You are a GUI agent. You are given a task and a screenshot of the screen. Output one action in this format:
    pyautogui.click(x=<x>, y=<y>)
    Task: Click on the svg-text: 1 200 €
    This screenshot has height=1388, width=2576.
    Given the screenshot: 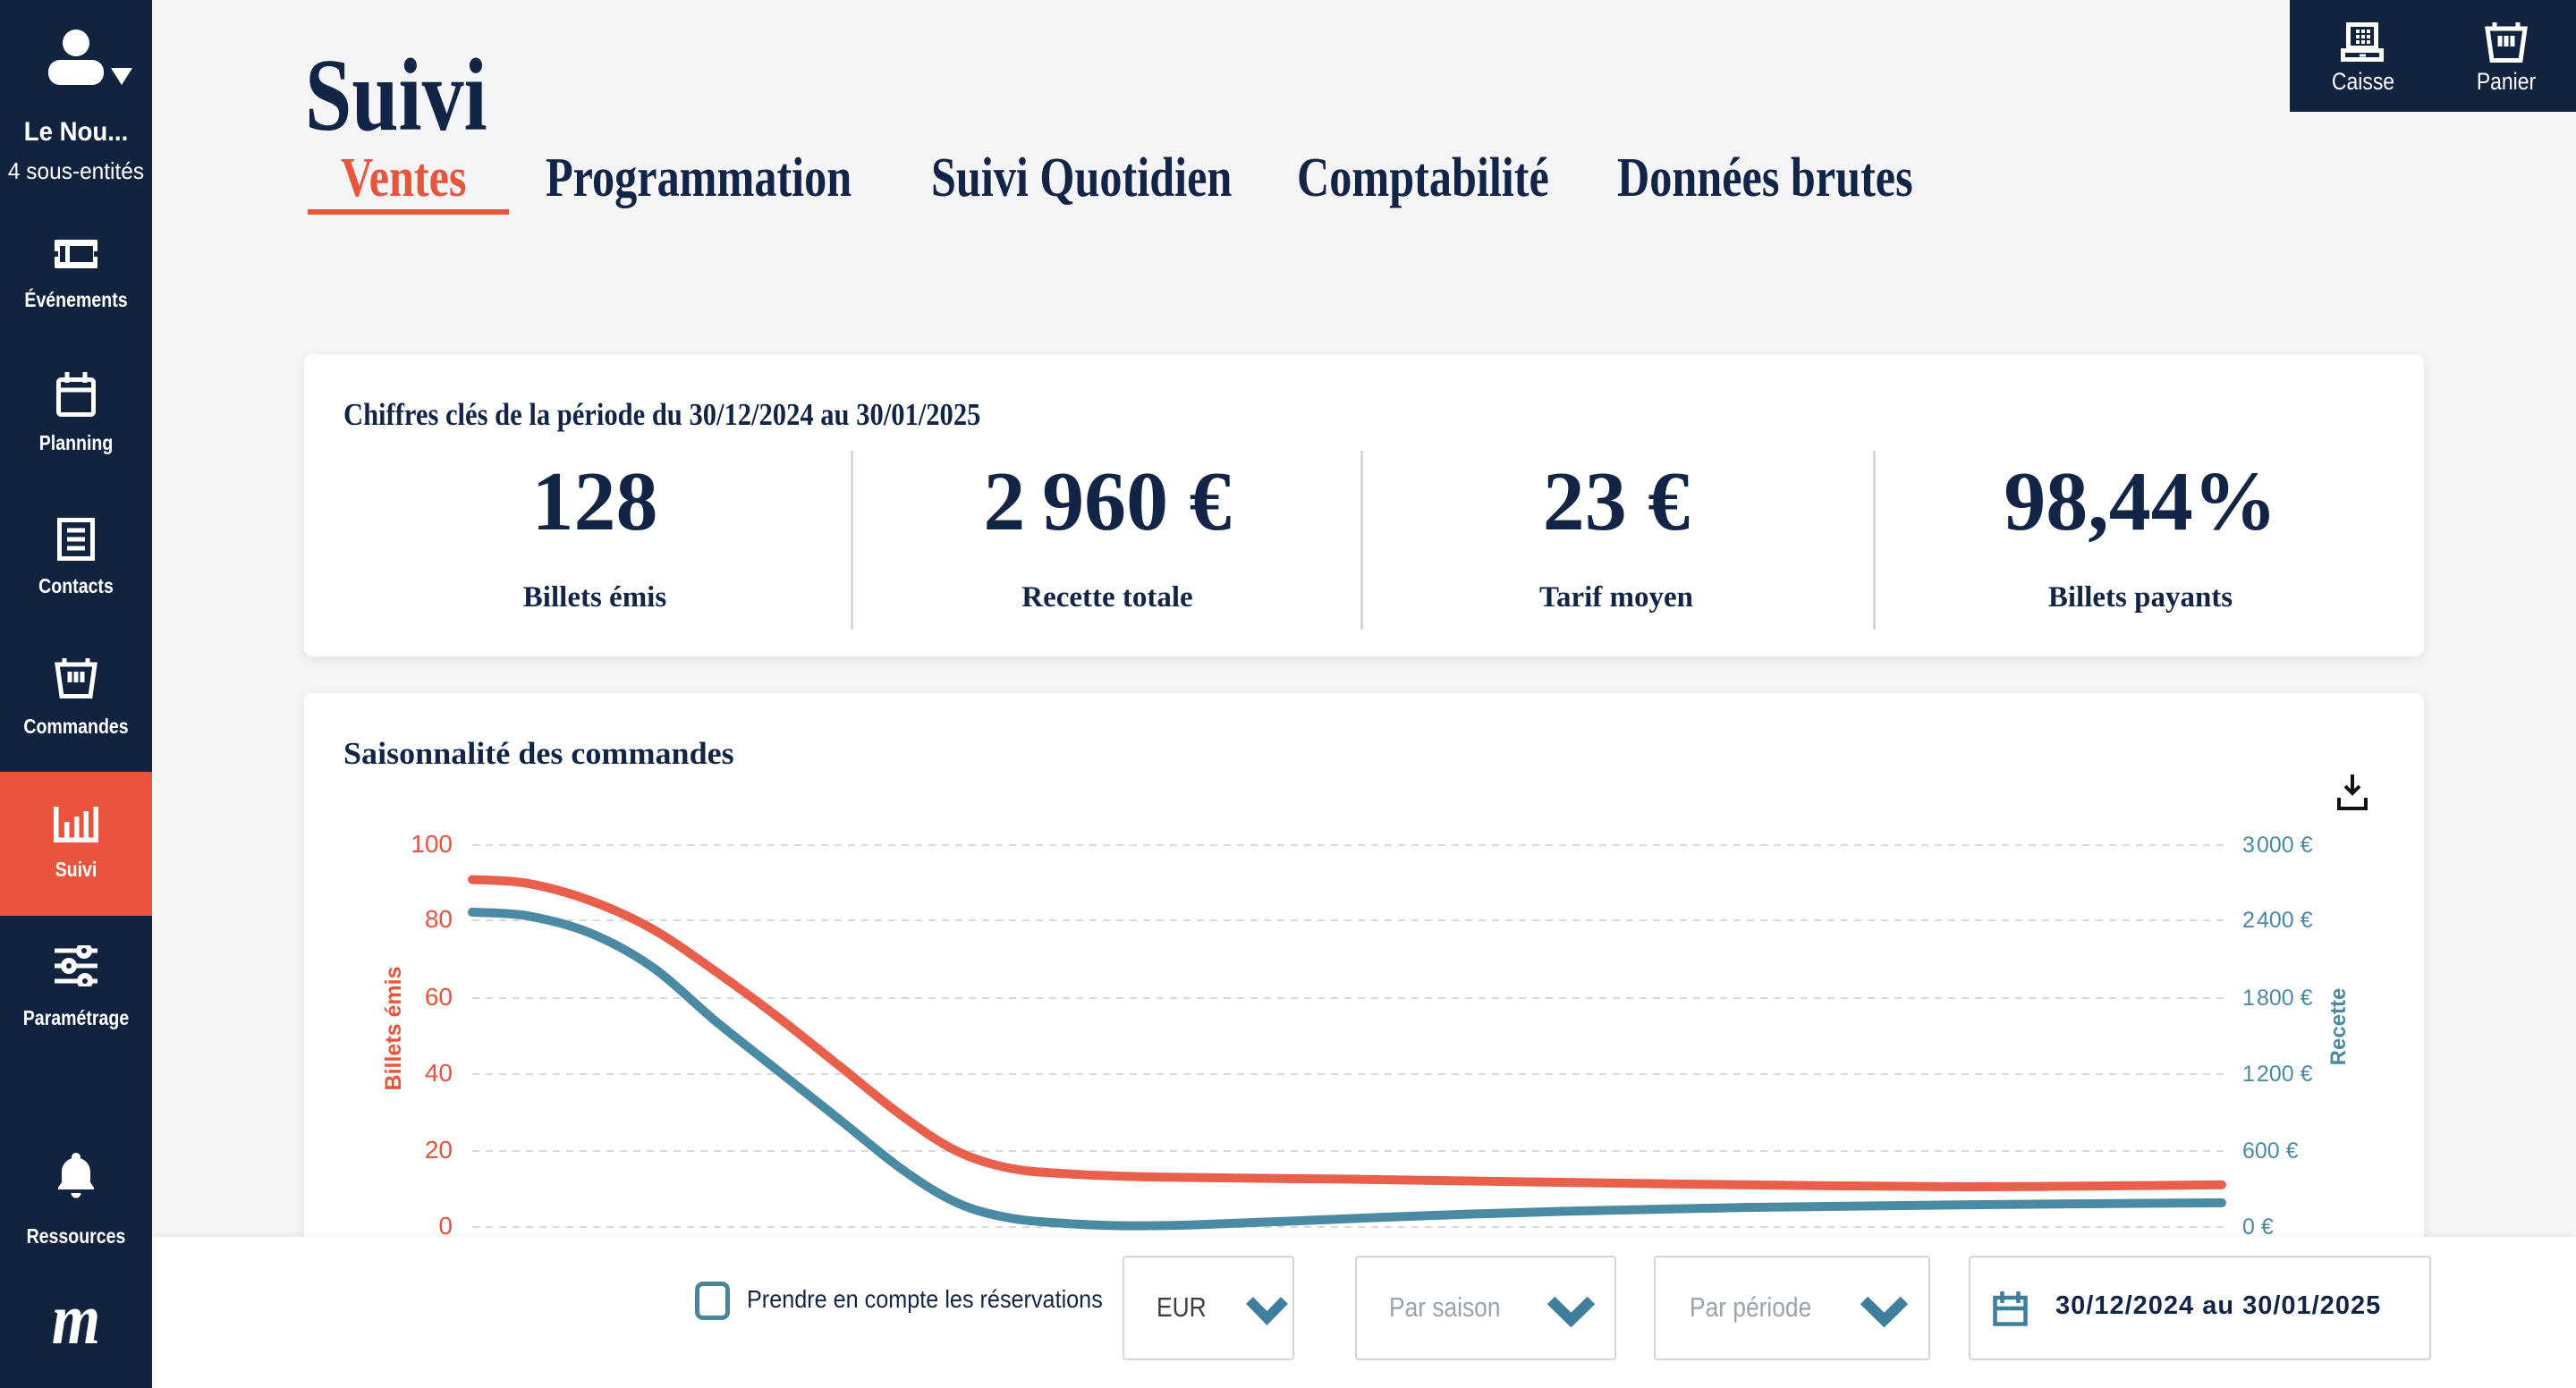 What is the action you would take?
    pyautogui.click(x=2277, y=1074)
    